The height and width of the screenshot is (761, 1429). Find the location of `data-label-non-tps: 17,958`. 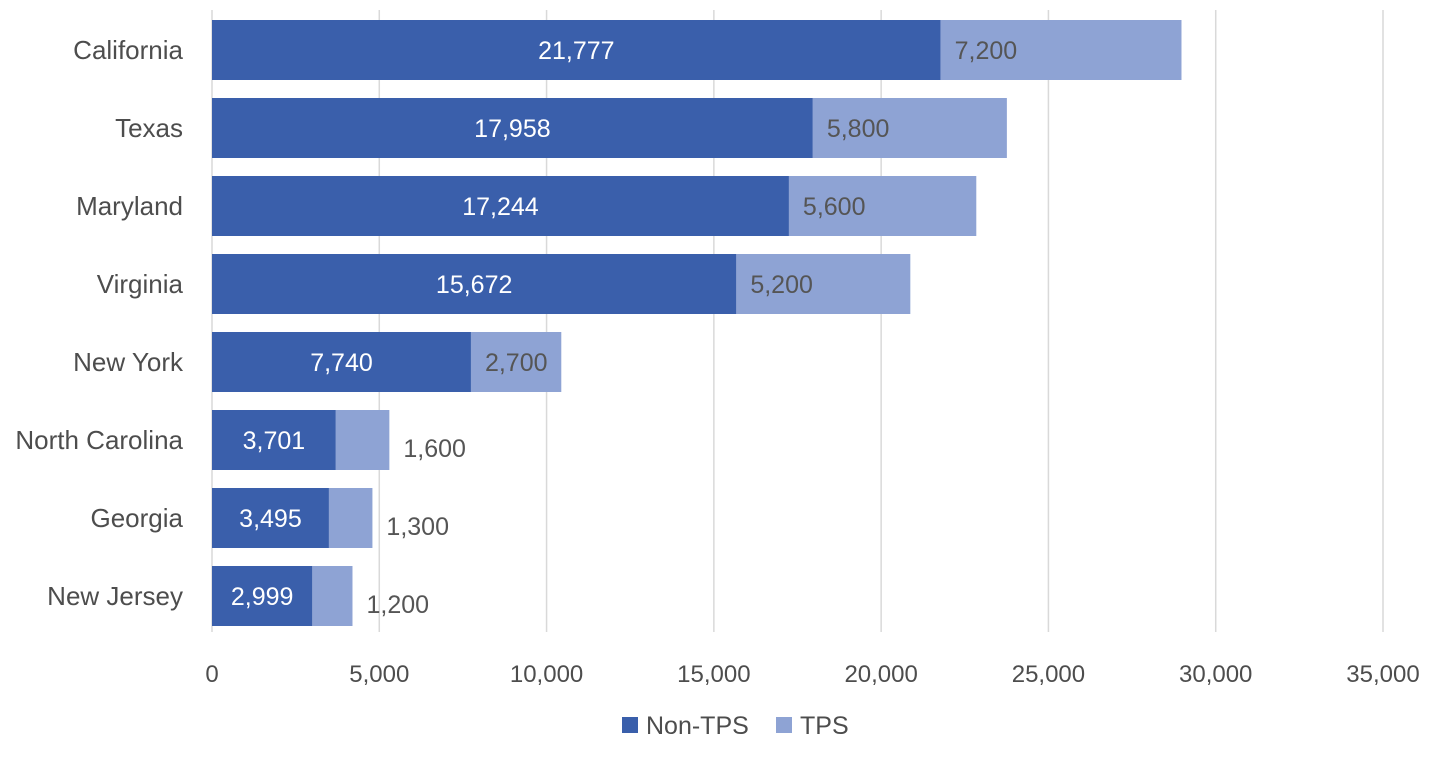

data-label-non-tps: 17,958 is located at coordinates (512, 129).